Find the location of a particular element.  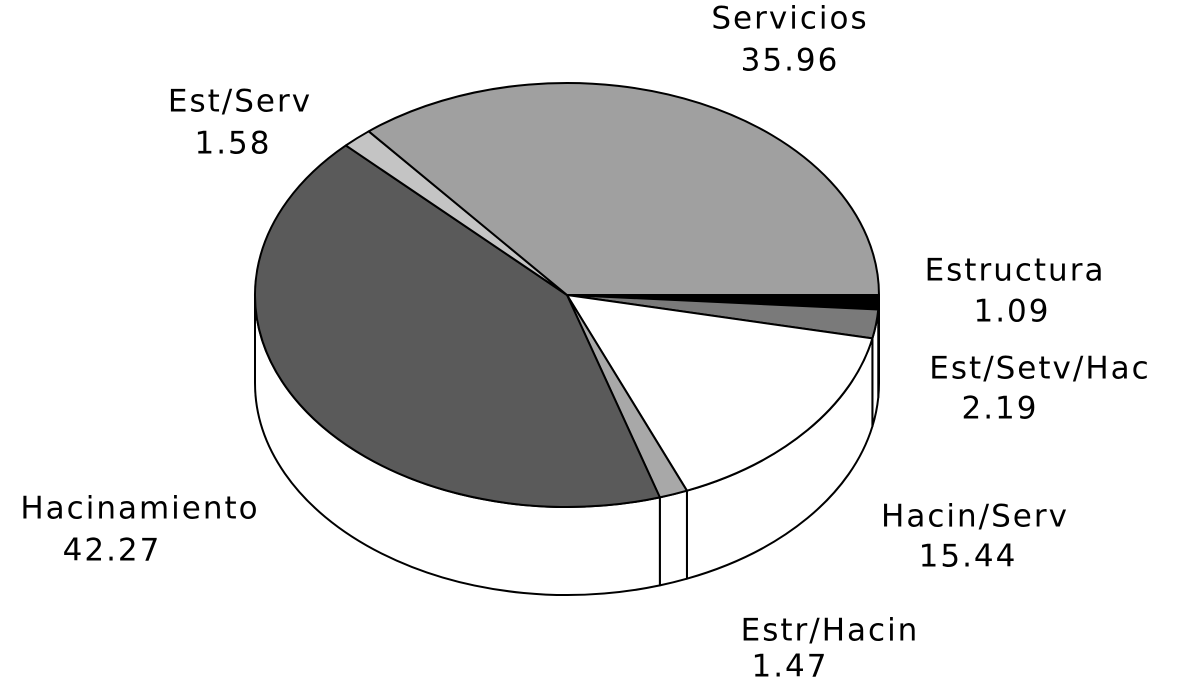

slice-value: 15.44 is located at coordinates (968, 557).